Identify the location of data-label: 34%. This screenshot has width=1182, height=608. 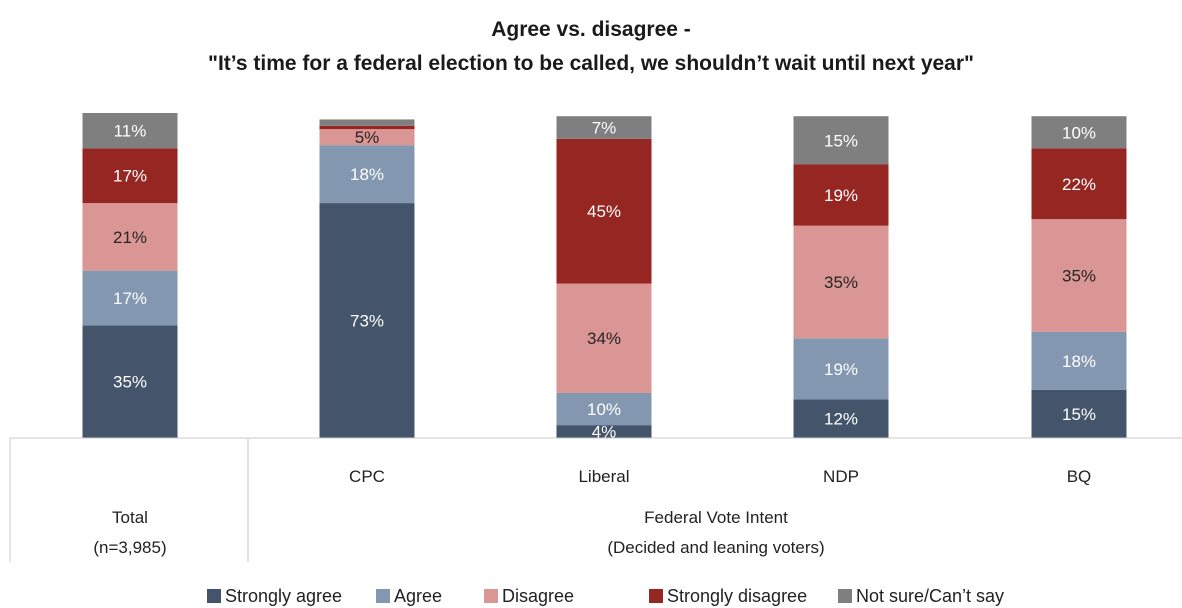
(604, 338).